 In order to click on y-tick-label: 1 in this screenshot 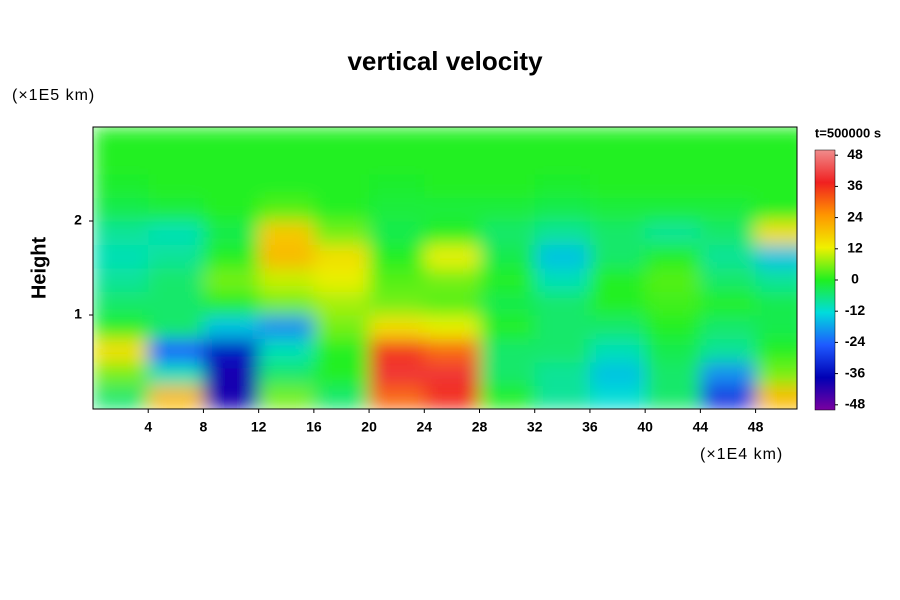, I will do `click(78, 314)`.